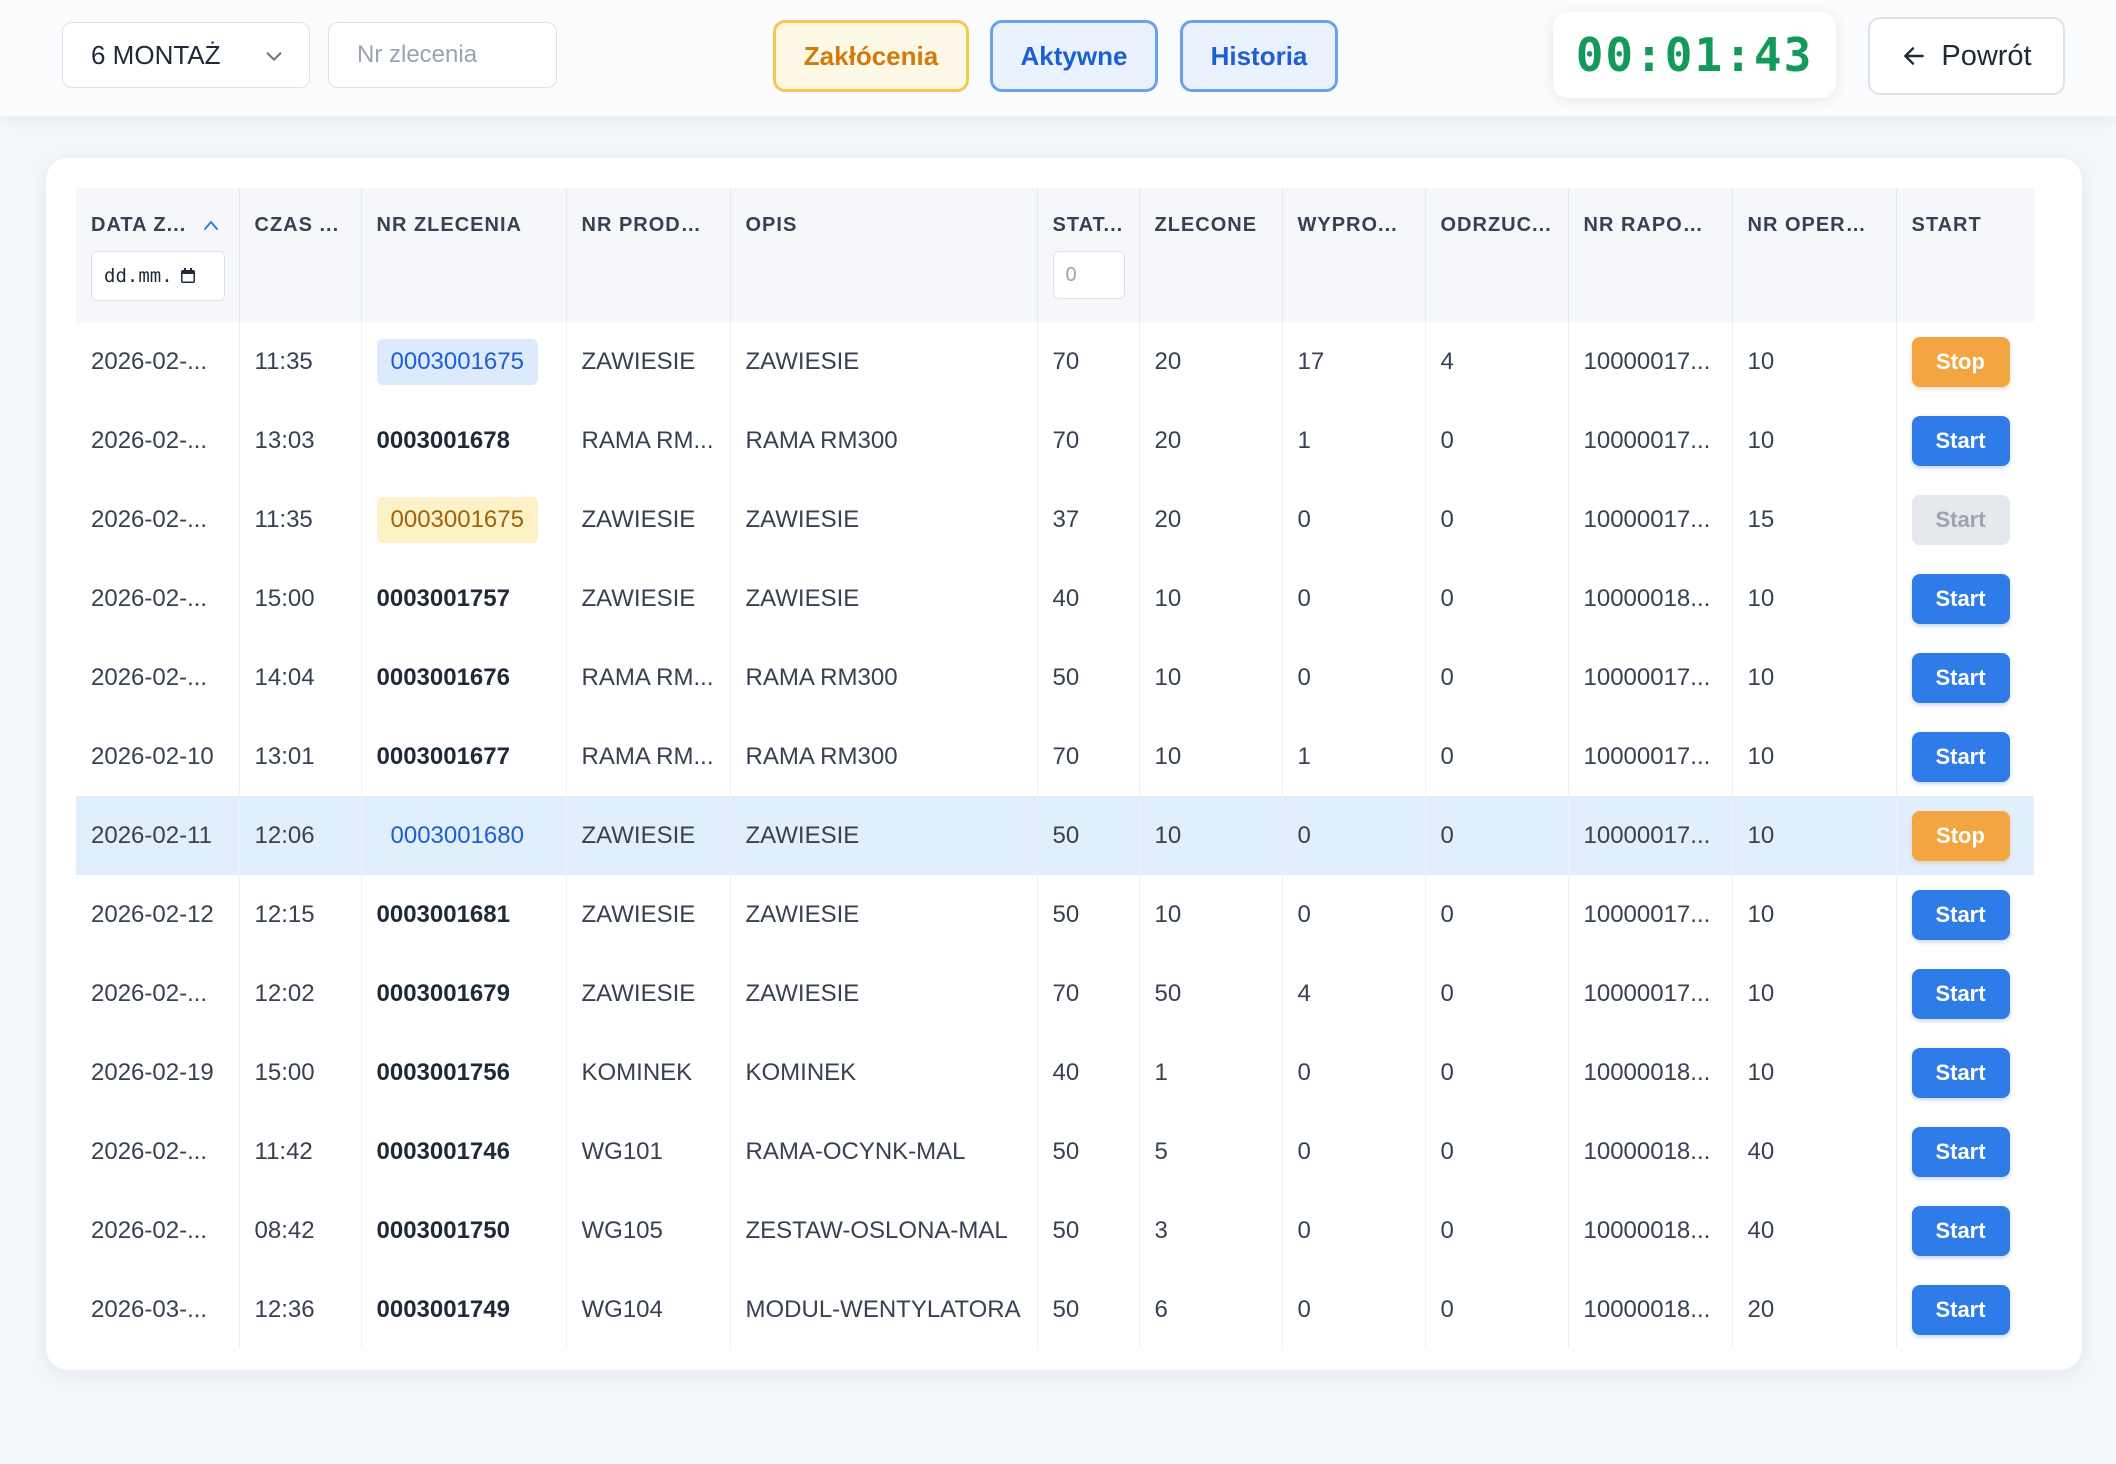  Describe the element at coordinates (186, 55) in the screenshot. I see `production-line-select: 6 MONTAŻ` at that location.